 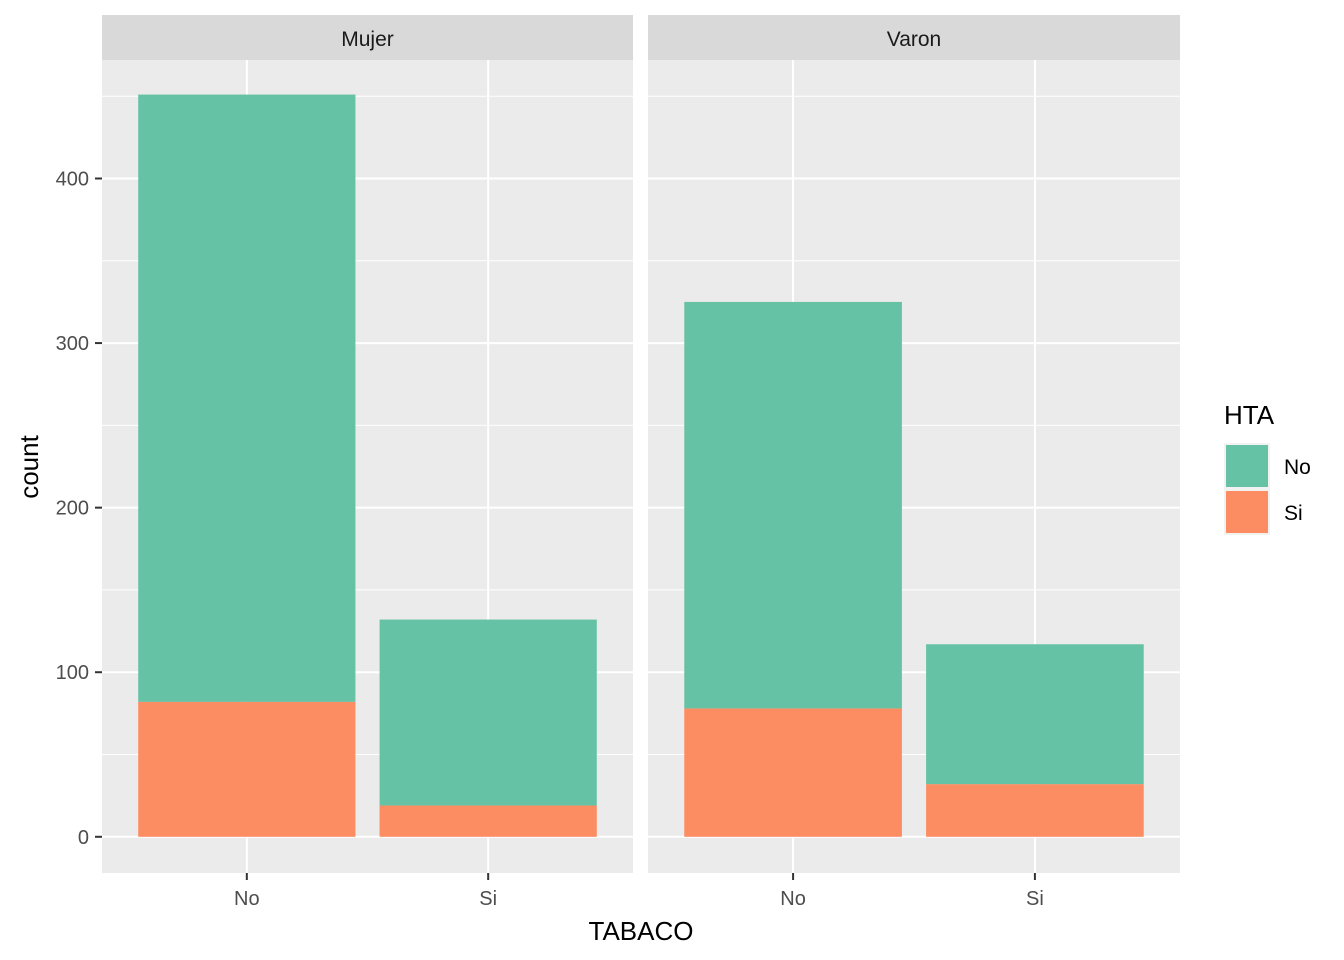 What do you see at coordinates (1247, 512) in the screenshot?
I see `legend-key-si` at bounding box center [1247, 512].